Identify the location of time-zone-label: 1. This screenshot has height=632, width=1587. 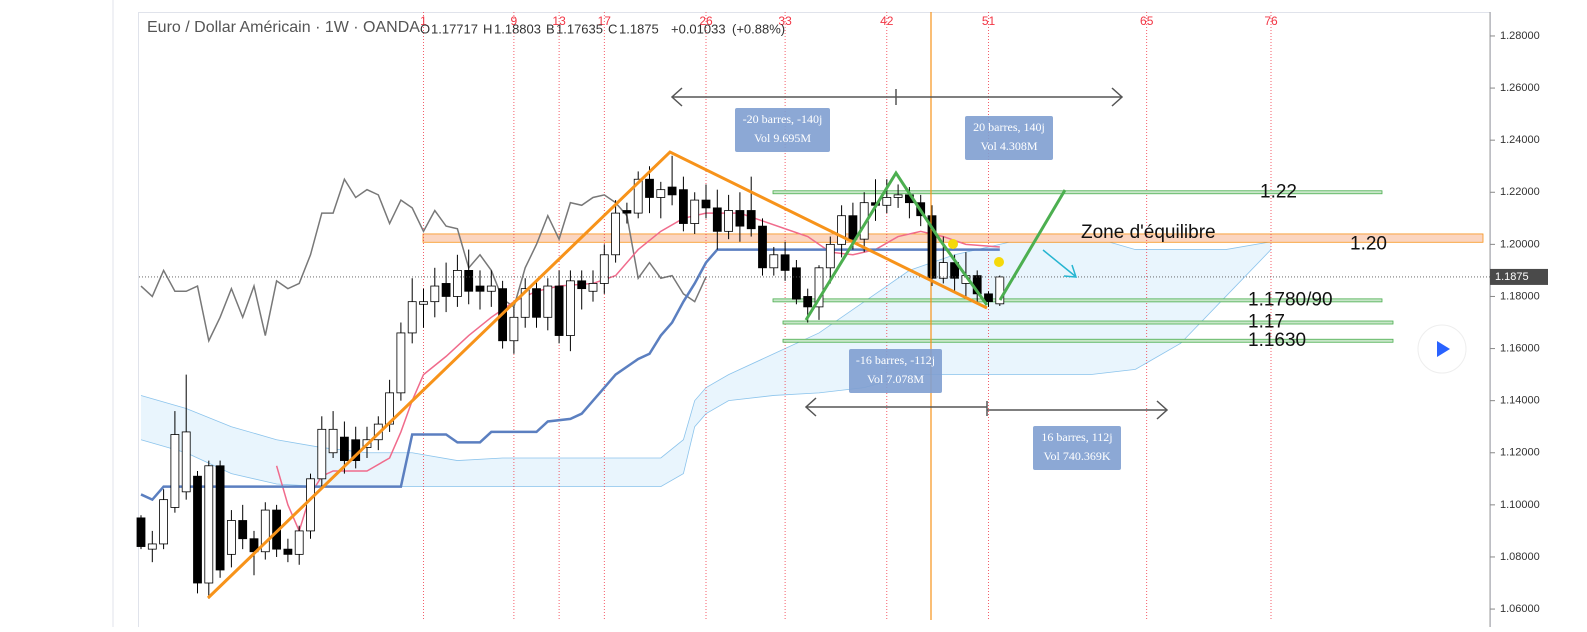
(423, 21).